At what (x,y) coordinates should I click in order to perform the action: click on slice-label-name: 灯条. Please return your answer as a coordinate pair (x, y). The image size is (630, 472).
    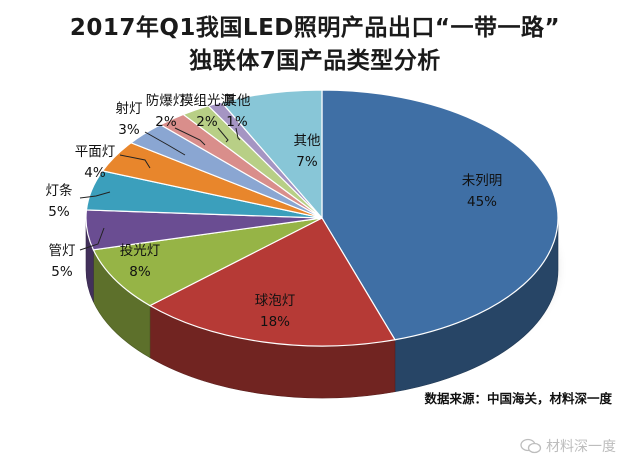
    Looking at the image, I should click on (59, 191).